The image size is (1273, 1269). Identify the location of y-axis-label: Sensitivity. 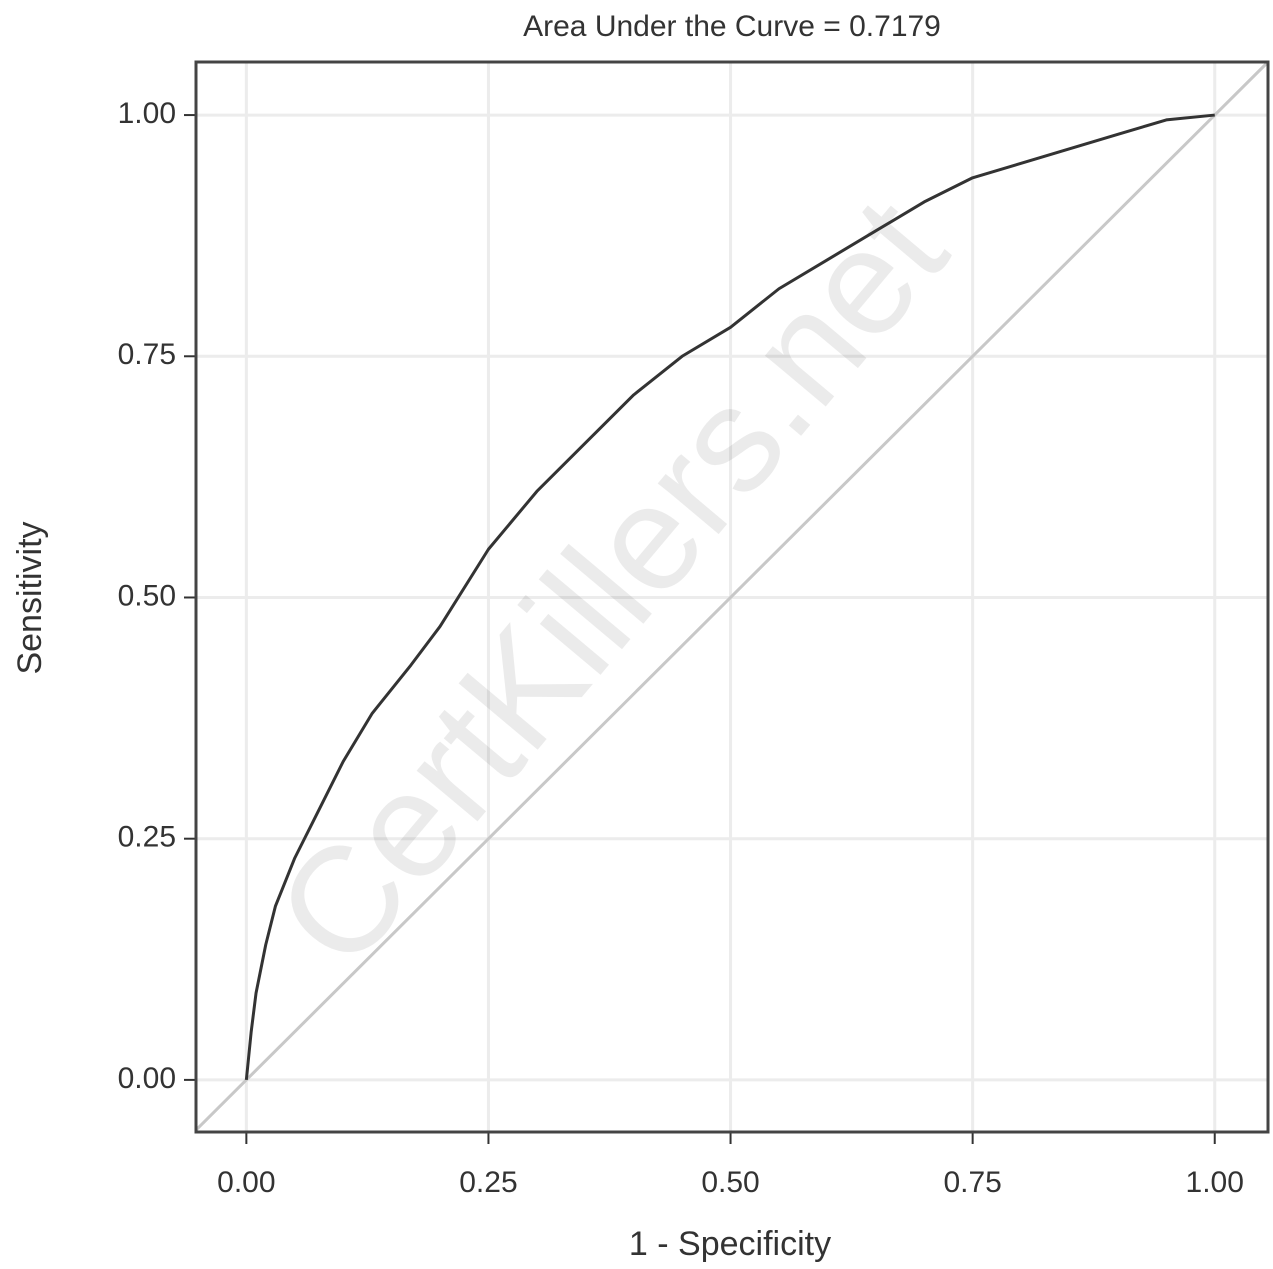
(30, 597).